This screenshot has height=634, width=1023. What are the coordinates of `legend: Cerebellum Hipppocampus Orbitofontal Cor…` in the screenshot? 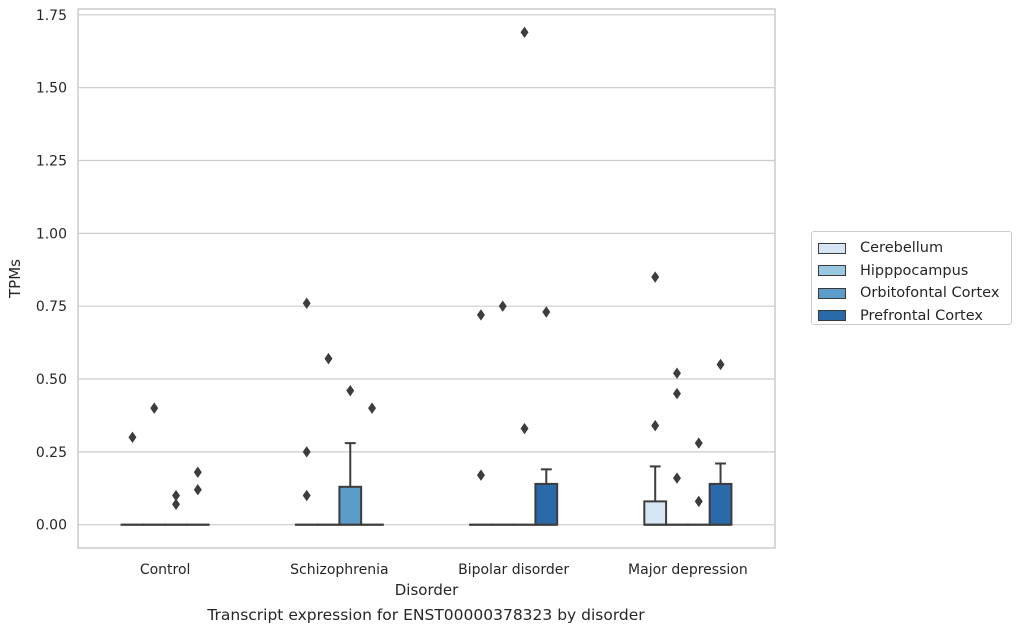 It's located at (911, 278).